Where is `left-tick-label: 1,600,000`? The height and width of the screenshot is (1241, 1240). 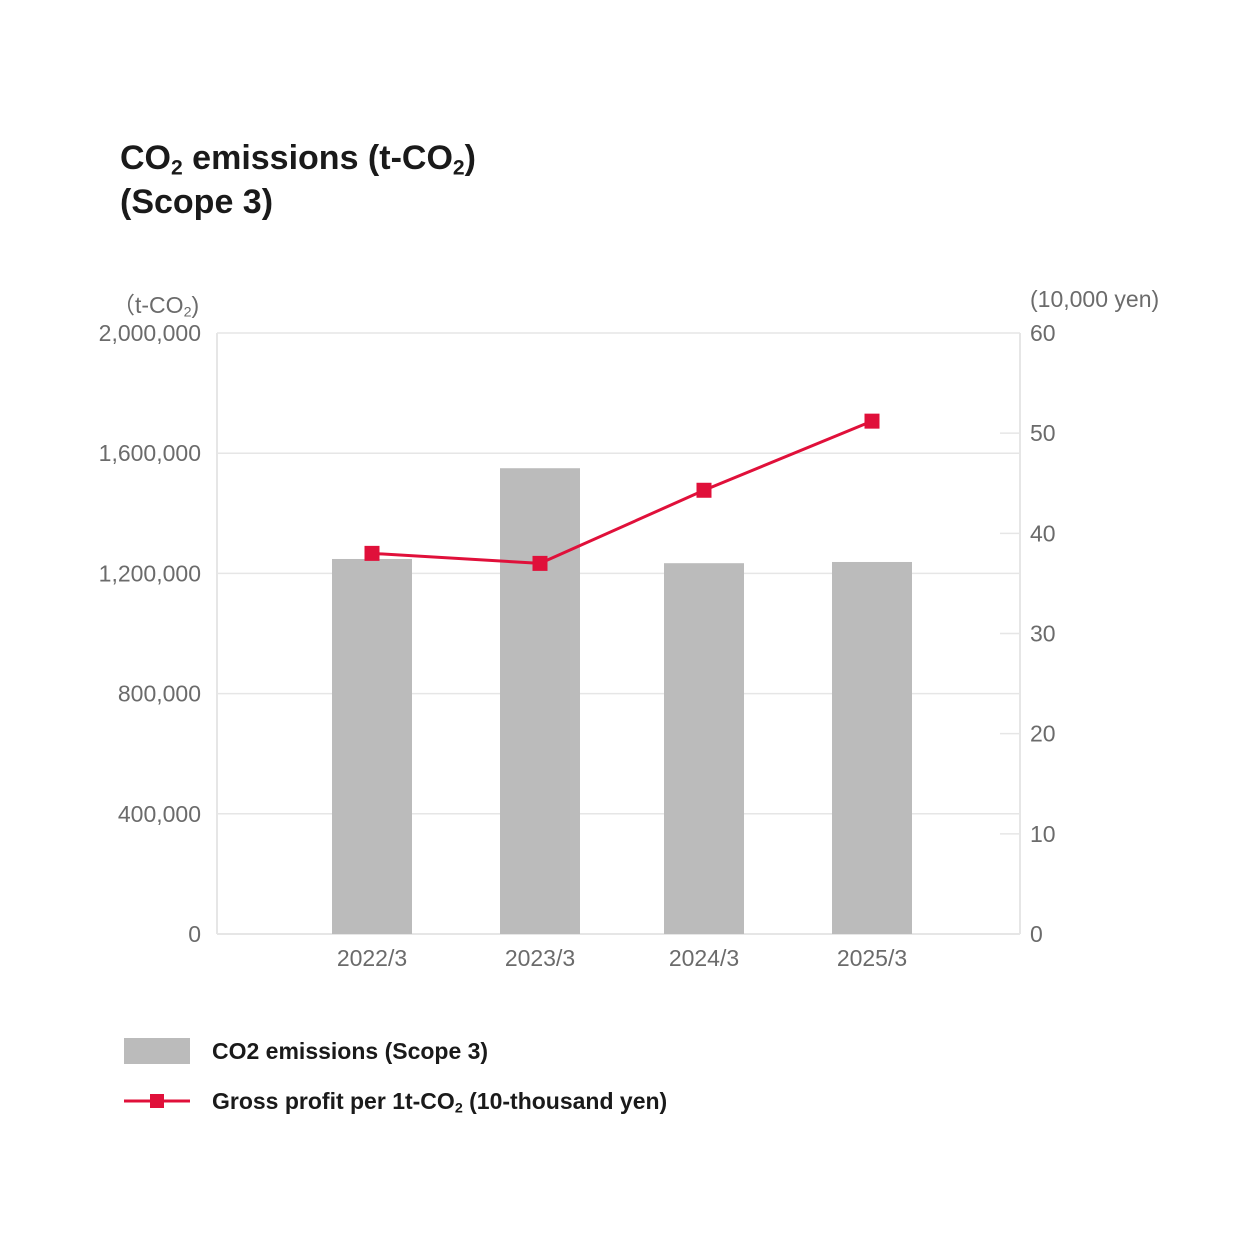
left-tick-label: 1,600,000 is located at coordinates (150, 453).